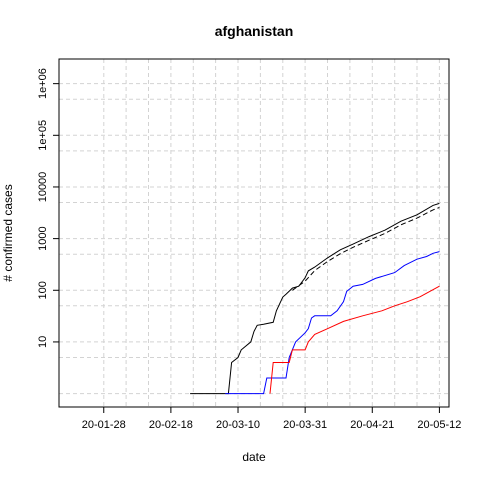 This screenshot has height=480, width=480. Describe the element at coordinates (43, 290) in the screenshot. I see `y-tick-label: 100` at that location.